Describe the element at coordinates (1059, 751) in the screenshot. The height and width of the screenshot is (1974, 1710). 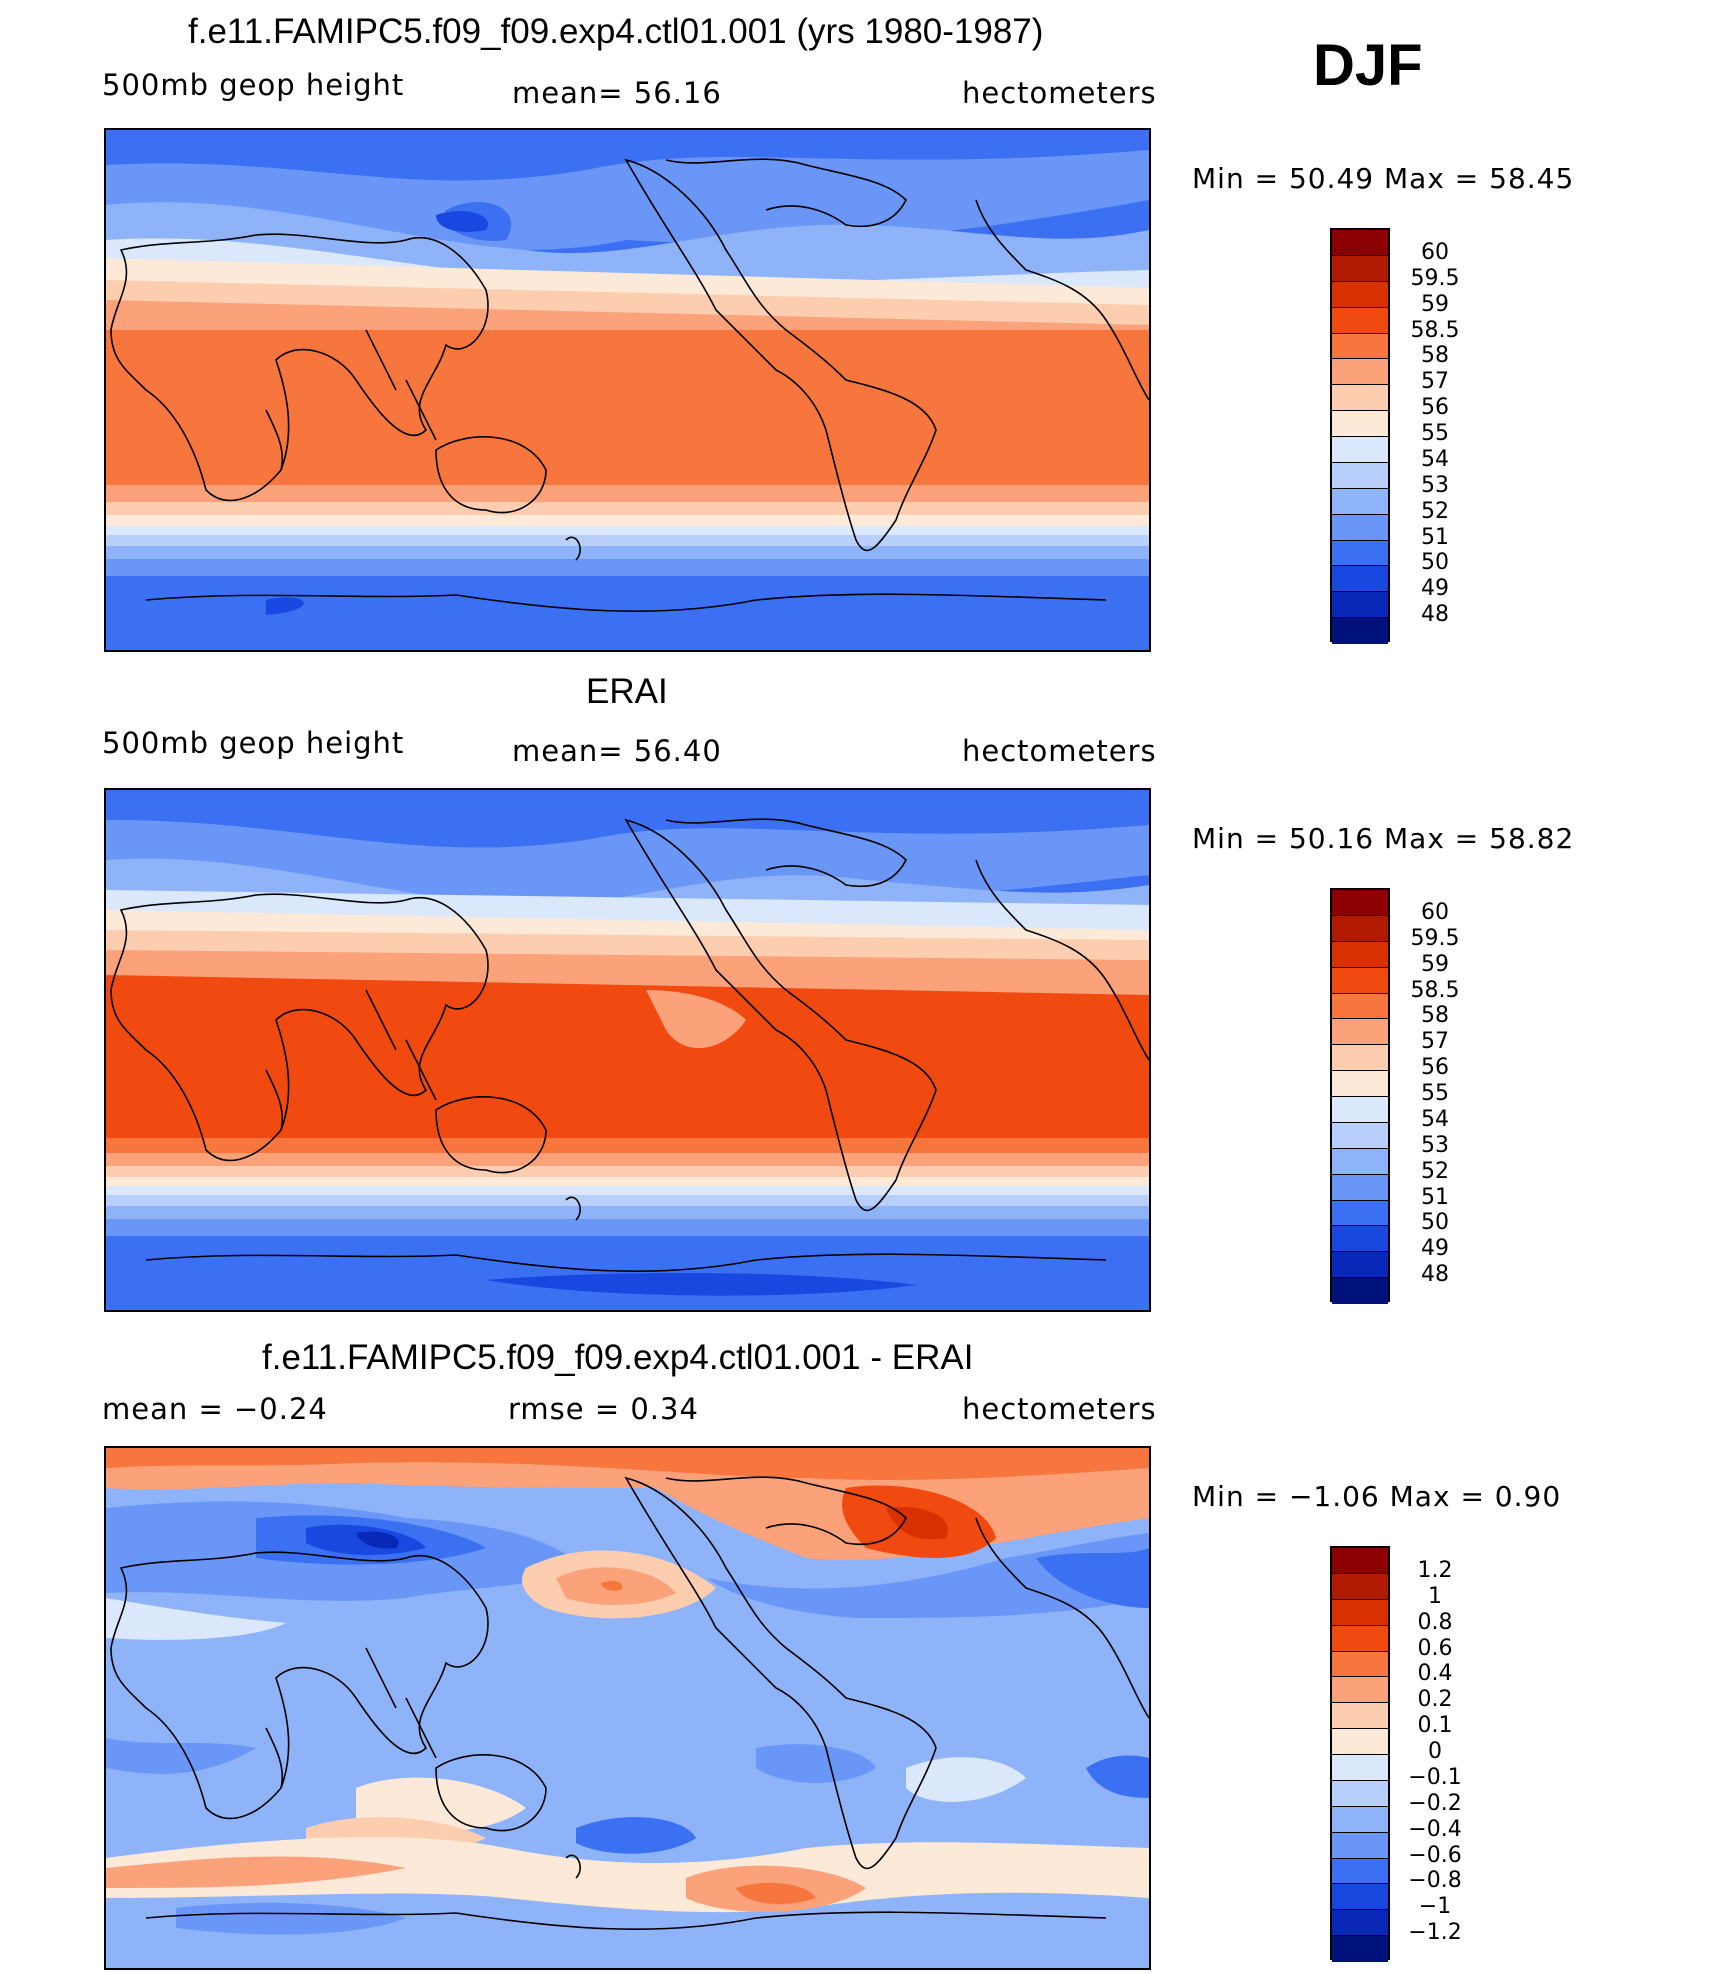
I see `panel2-units-label: hectometers` at that location.